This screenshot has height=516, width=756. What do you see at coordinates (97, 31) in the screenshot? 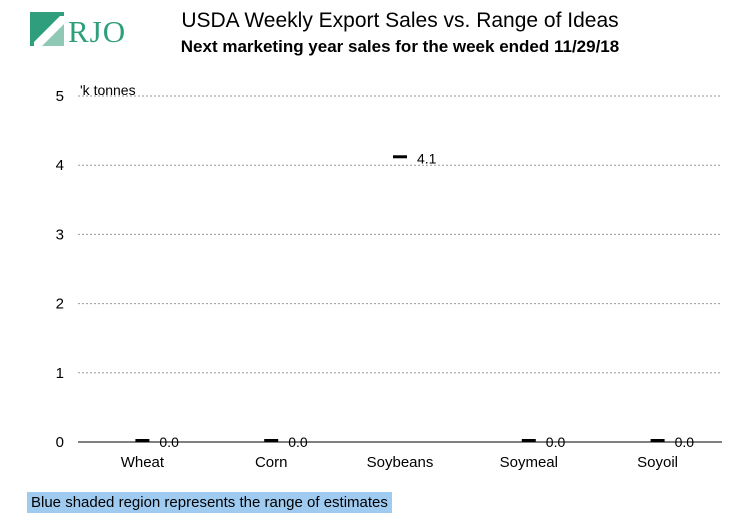
I see `logo-text: RJO` at bounding box center [97, 31].